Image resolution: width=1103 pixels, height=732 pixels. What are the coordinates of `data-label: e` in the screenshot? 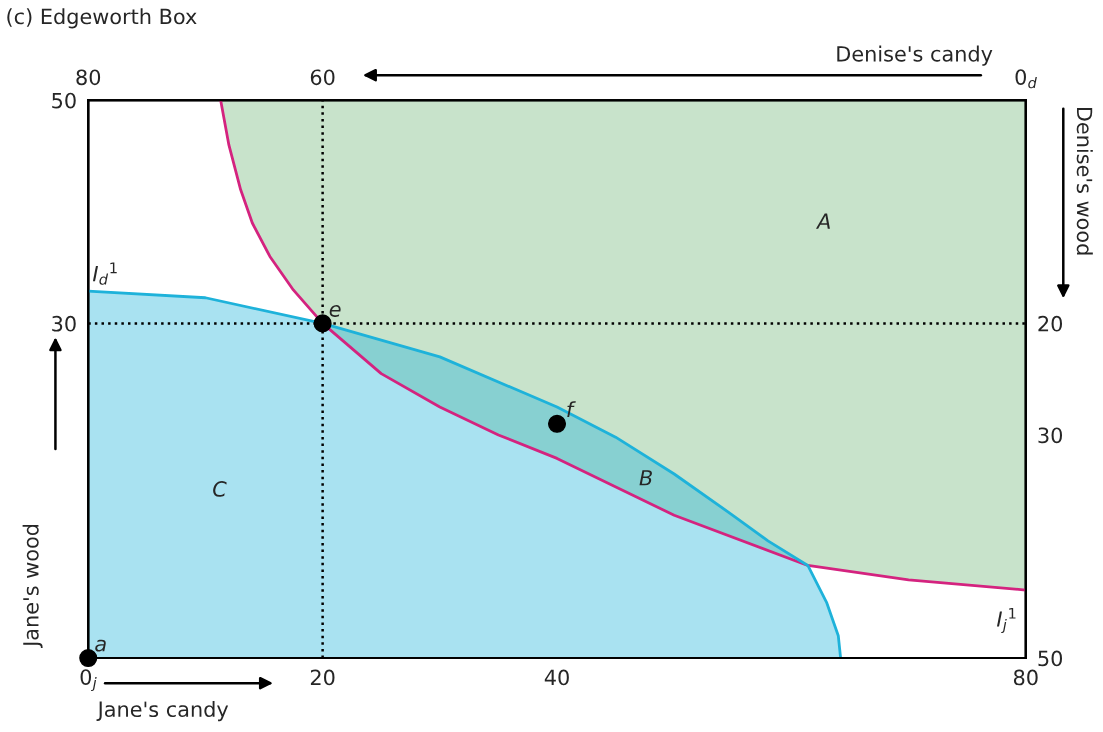 It's located at (335, 310).